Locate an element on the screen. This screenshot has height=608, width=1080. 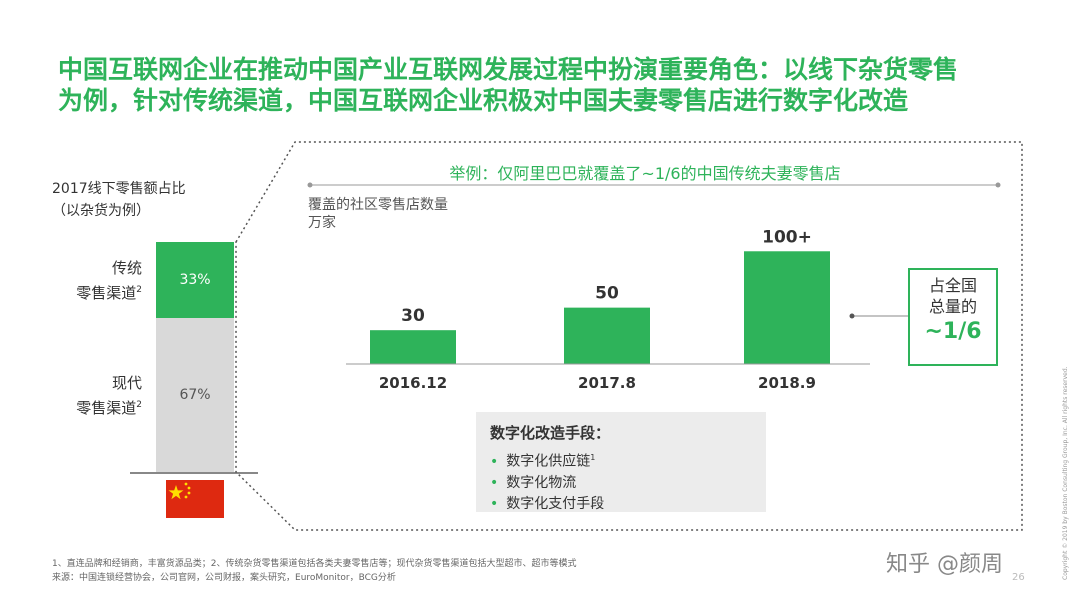
traditional-share-segment: 33% is located at coordinates (195, 280).